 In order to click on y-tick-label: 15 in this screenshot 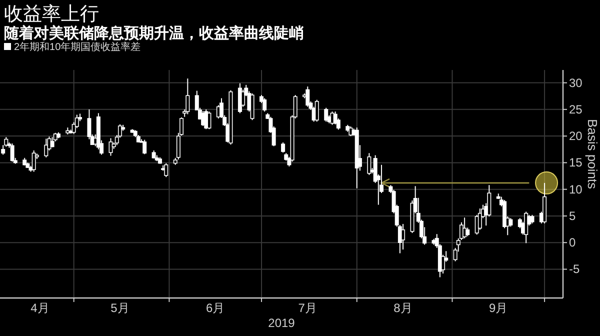, I will do `click(576, 163)`.